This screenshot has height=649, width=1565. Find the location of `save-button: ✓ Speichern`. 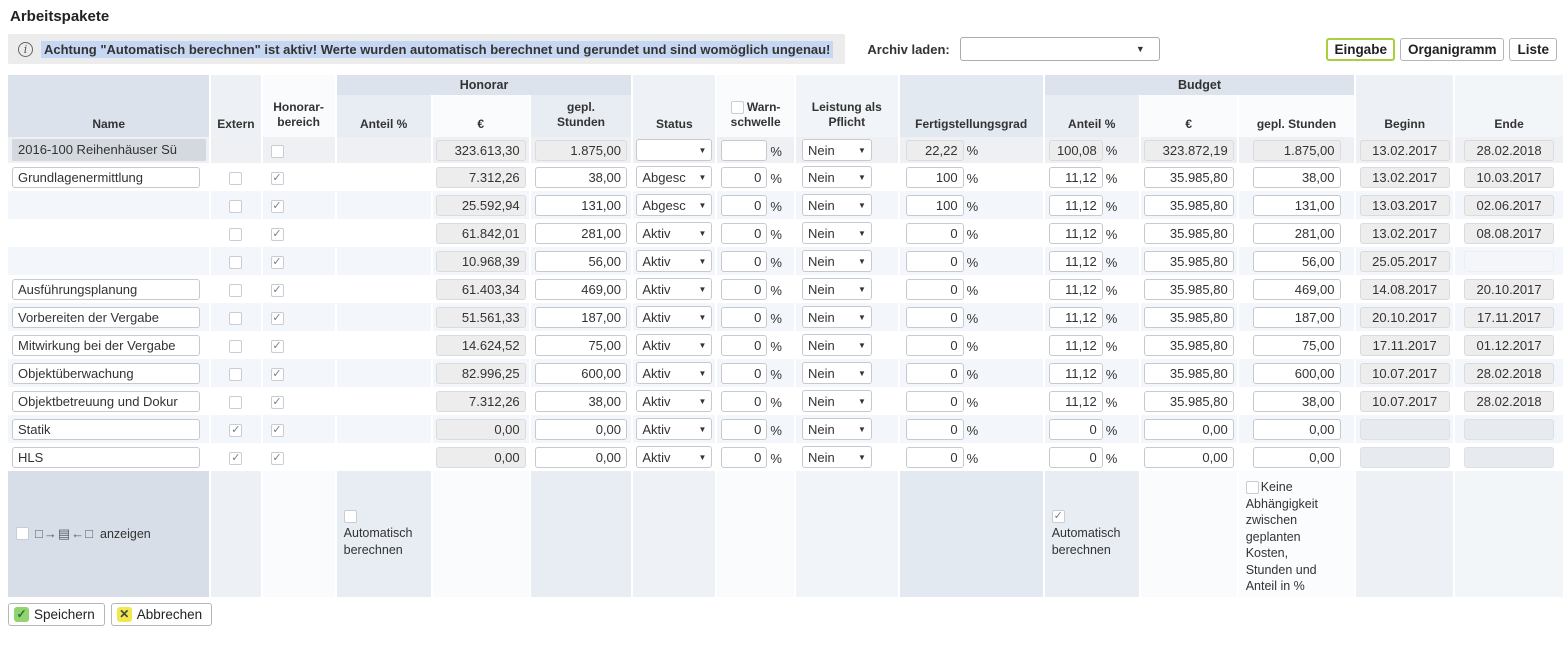

save-button: ✓ Speichern is located at coordinates (56, 614).